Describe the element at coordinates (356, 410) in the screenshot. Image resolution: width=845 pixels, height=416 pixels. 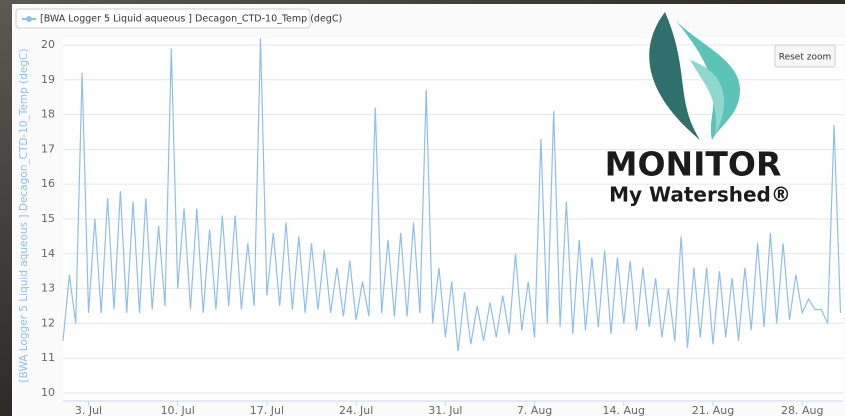
I see `x-tick-label: 24. Jul` at that location.